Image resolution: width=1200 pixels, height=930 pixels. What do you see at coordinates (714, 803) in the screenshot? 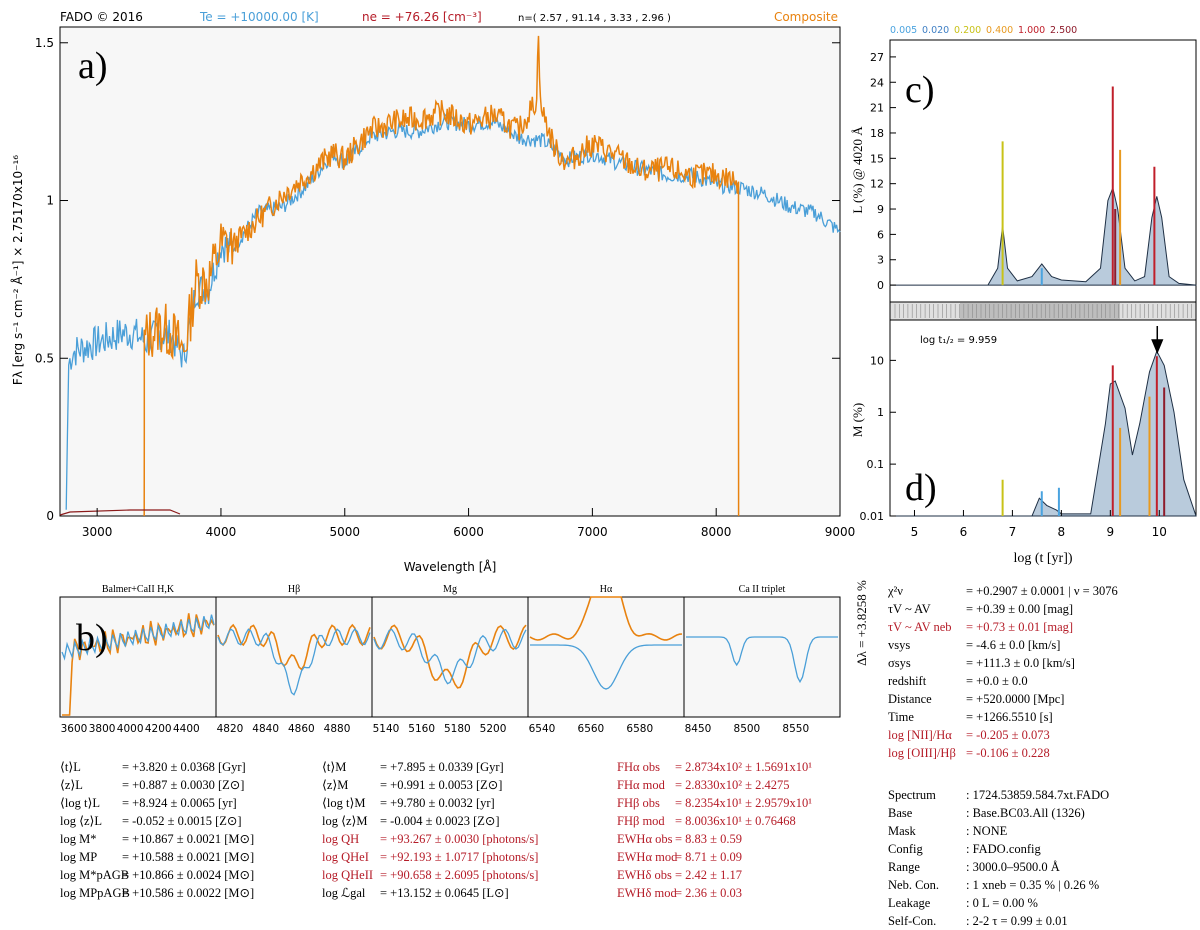
I see `stat-row: FHβ obs = 8.2354x10¹ ± 2.9579x10¹` at bounding box center [714, 803].